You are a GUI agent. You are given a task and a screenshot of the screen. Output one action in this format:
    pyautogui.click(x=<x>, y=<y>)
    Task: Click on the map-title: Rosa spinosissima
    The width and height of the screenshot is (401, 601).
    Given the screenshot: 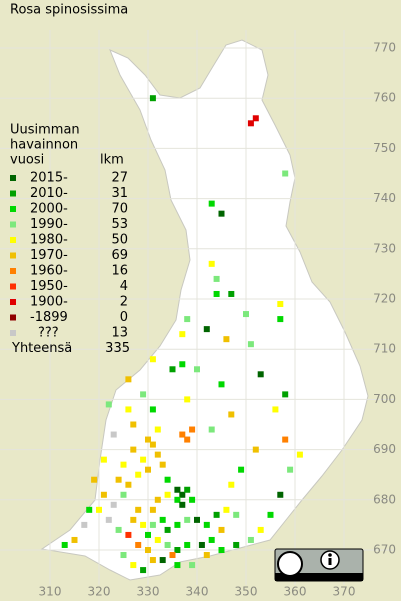 What is the action you would take?
    pyautogui.click(x=69, y=10)
    